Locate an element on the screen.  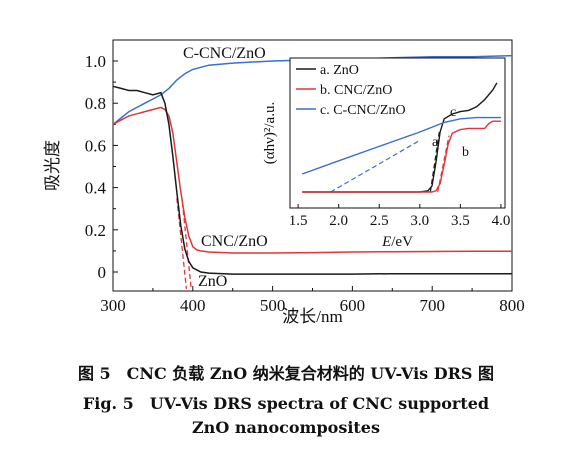
y-tick-label: 0.2 is located at coordinates (95, 230).